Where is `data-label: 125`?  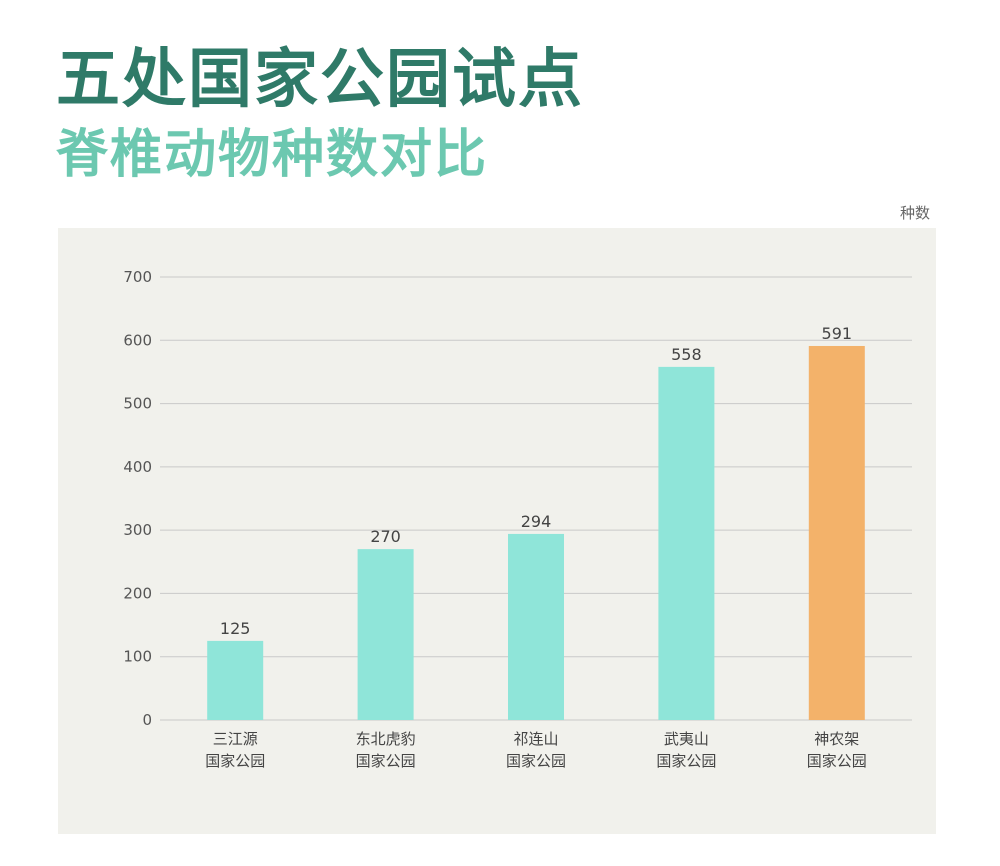 data-label: 125 is located at coordinates (235, 628).